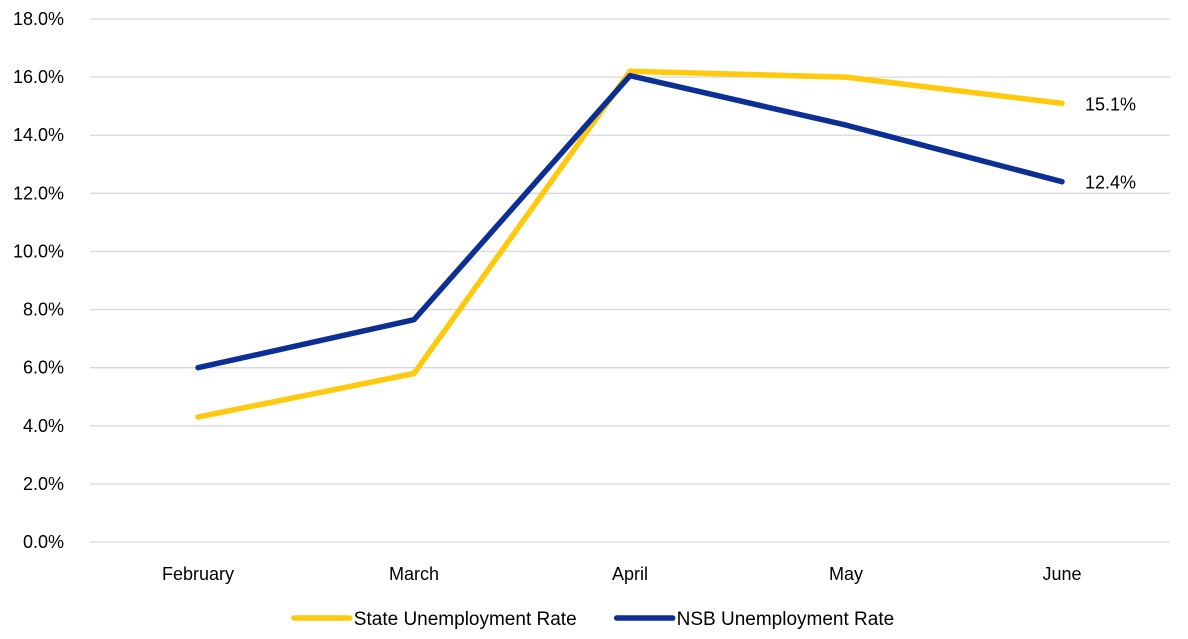 This screenshot has height=639, width=1188. I want to click on x-tick-label-april: April, so click(630, 574).